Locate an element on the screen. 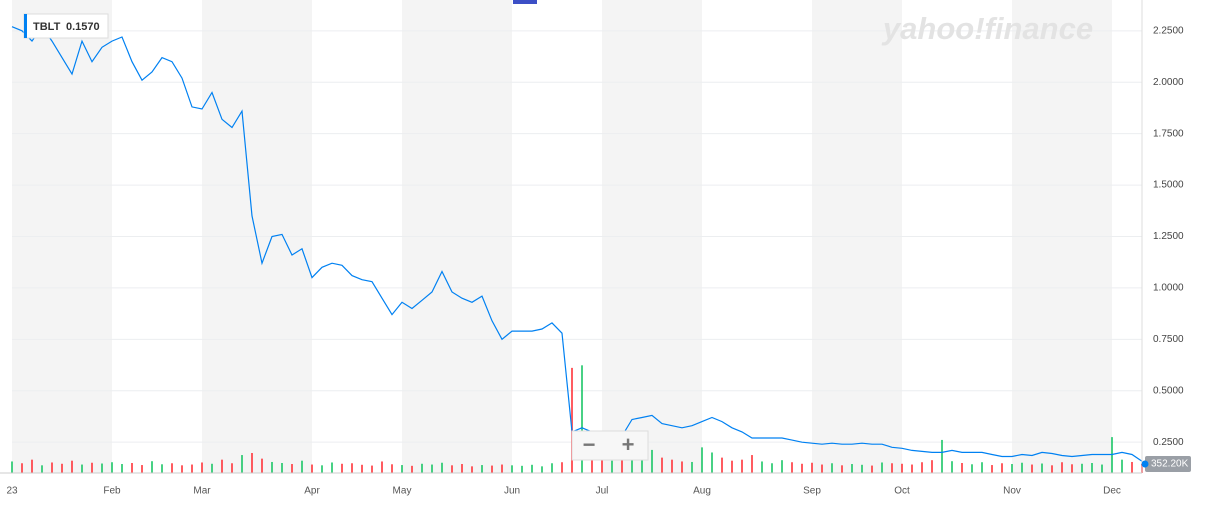 The image size is (1211, 515). y-tick-label: 0.7500 is located at coordinates (1168, 339).